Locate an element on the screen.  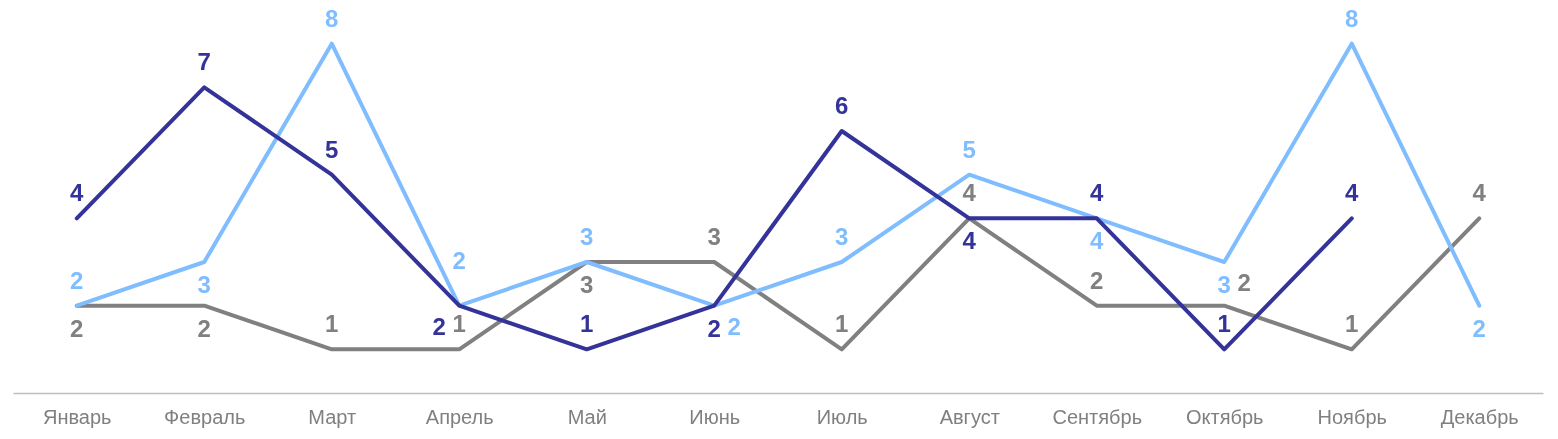
data-label: 6 is located at coordinates (842, 105).